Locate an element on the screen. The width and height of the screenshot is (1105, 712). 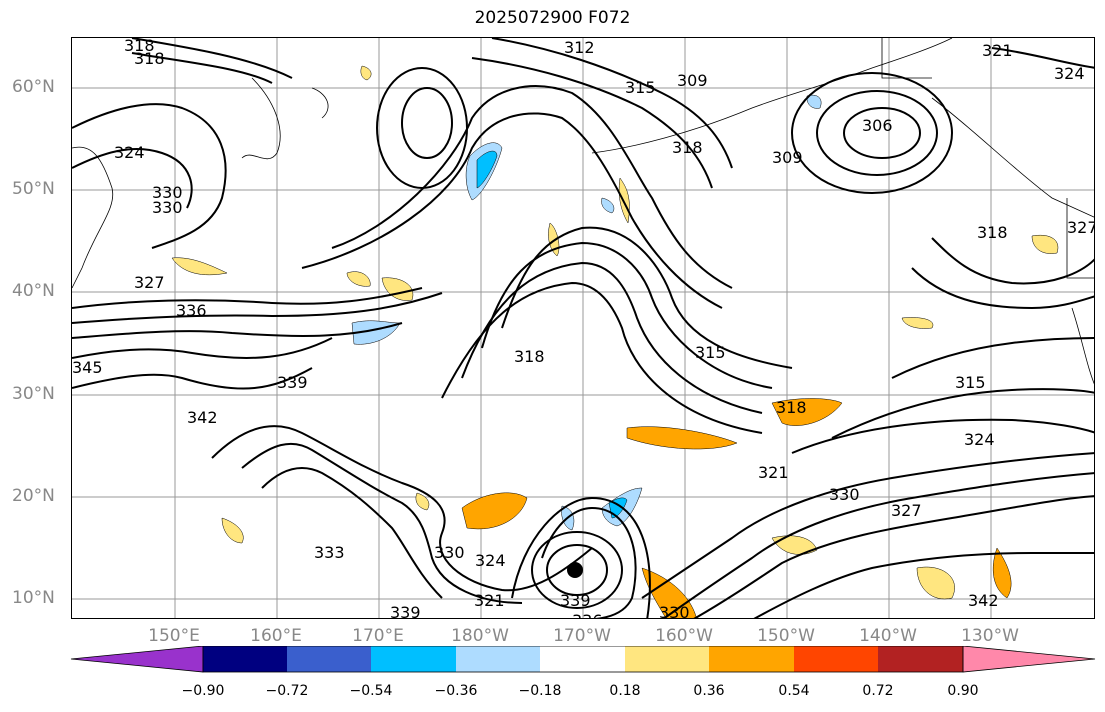
contour-label: 312 is located at coordinates (579, 47).